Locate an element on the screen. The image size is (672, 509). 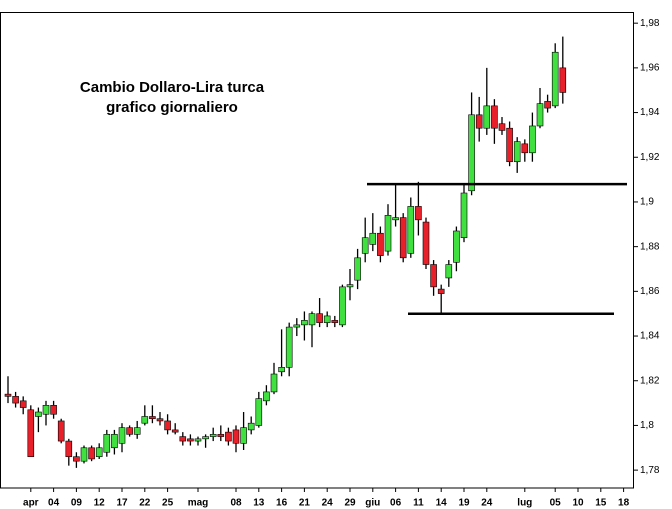
x-tick-label: 19 is located at coordinates (464, 503).